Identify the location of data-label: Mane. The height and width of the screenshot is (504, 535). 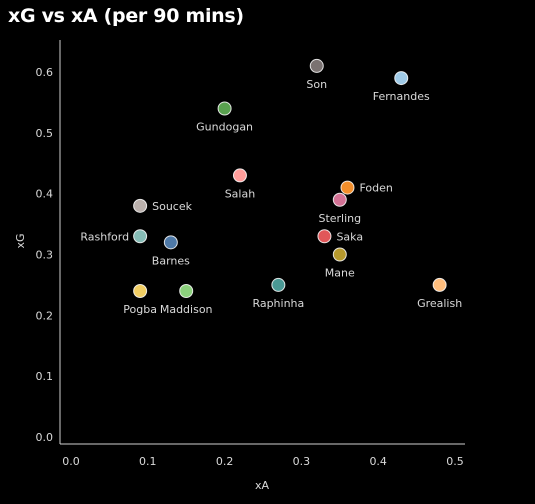
(340, 273).